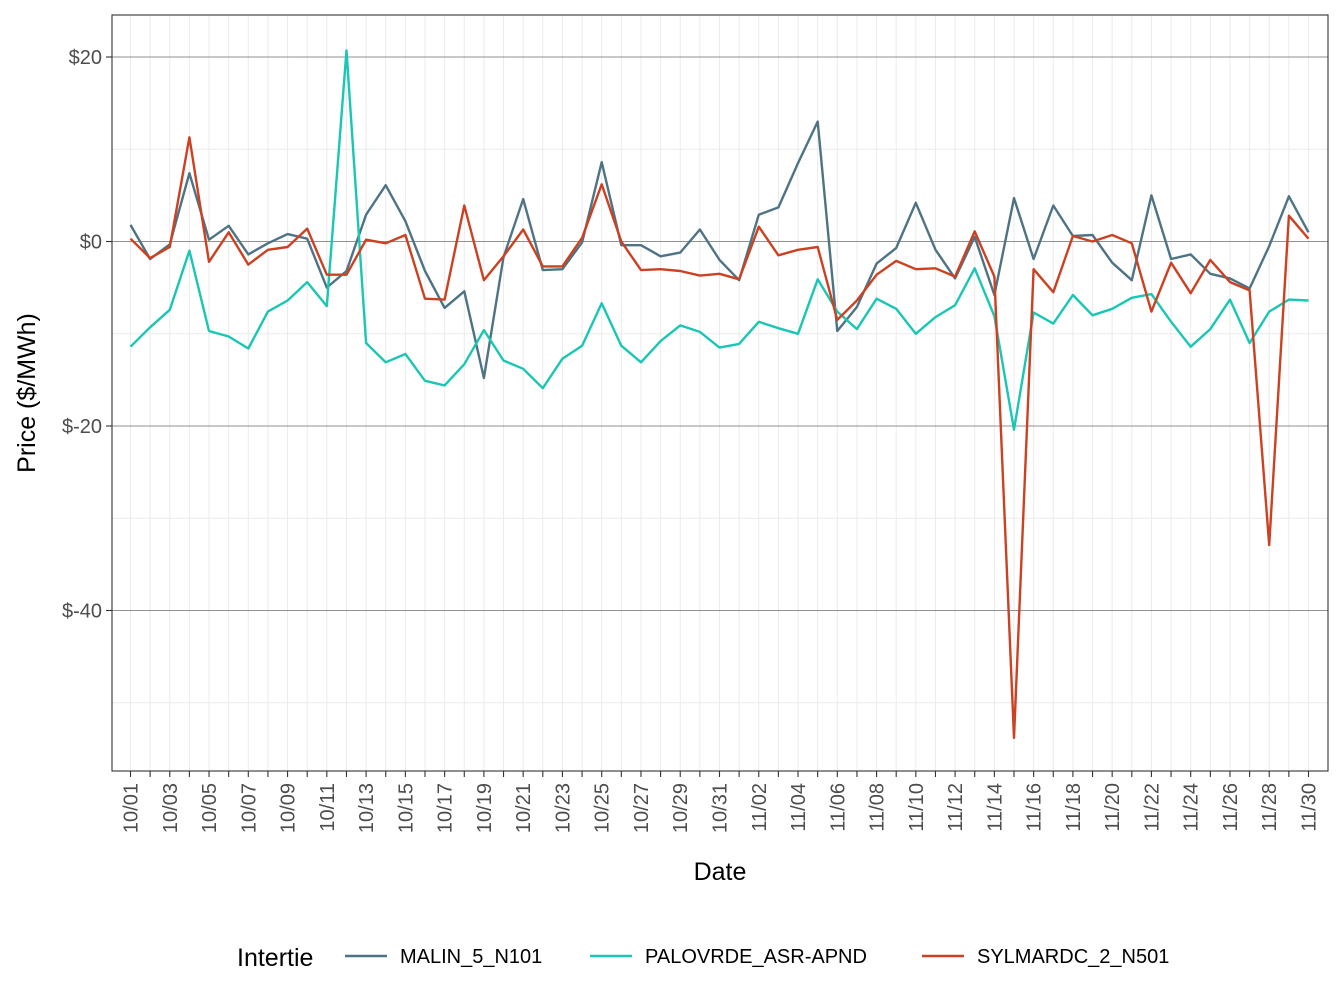 This screenshot has height=1008, width=1344. Describe the element at coordinates (367, 808) in the screenshot. I see `x-tick-label: 10/13` at that location.